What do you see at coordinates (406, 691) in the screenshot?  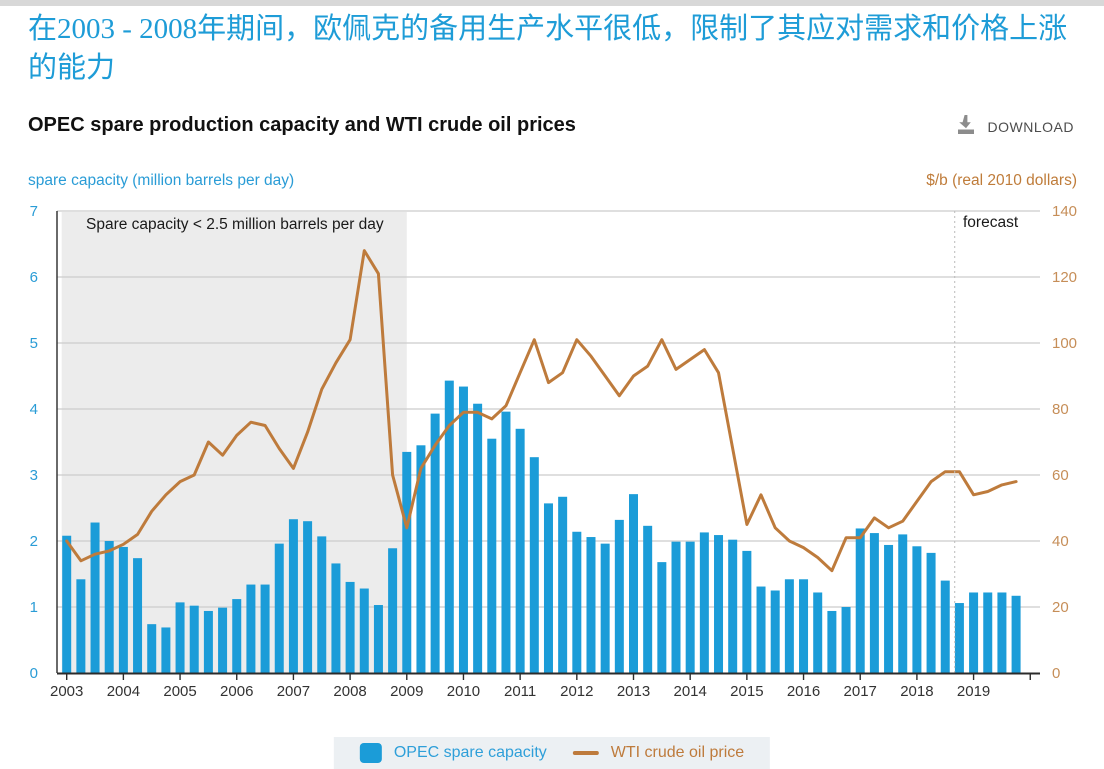 I see `year-label: 2009` at bounding box center [406, 691].